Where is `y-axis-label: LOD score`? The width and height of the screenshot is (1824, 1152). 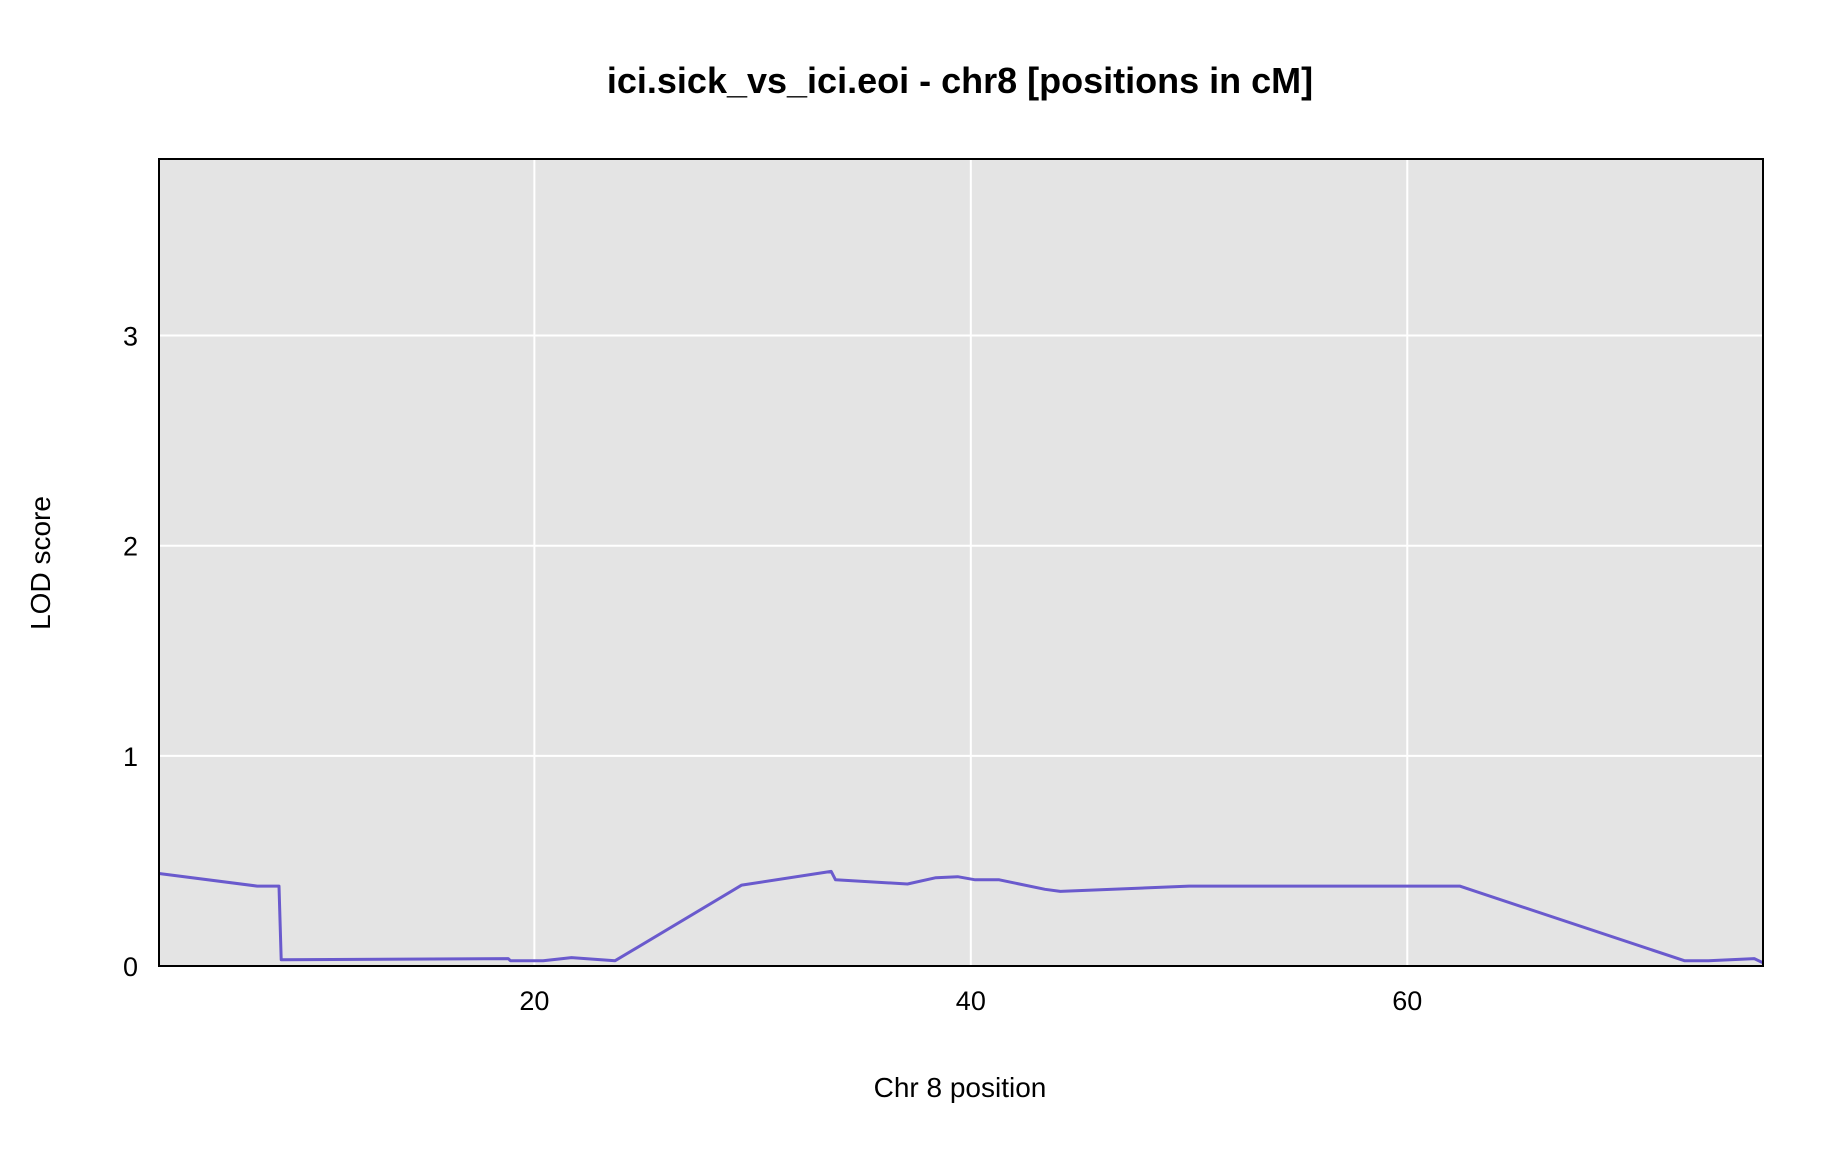
y-axis-label: LOD score is located at coordinates (40, 563).